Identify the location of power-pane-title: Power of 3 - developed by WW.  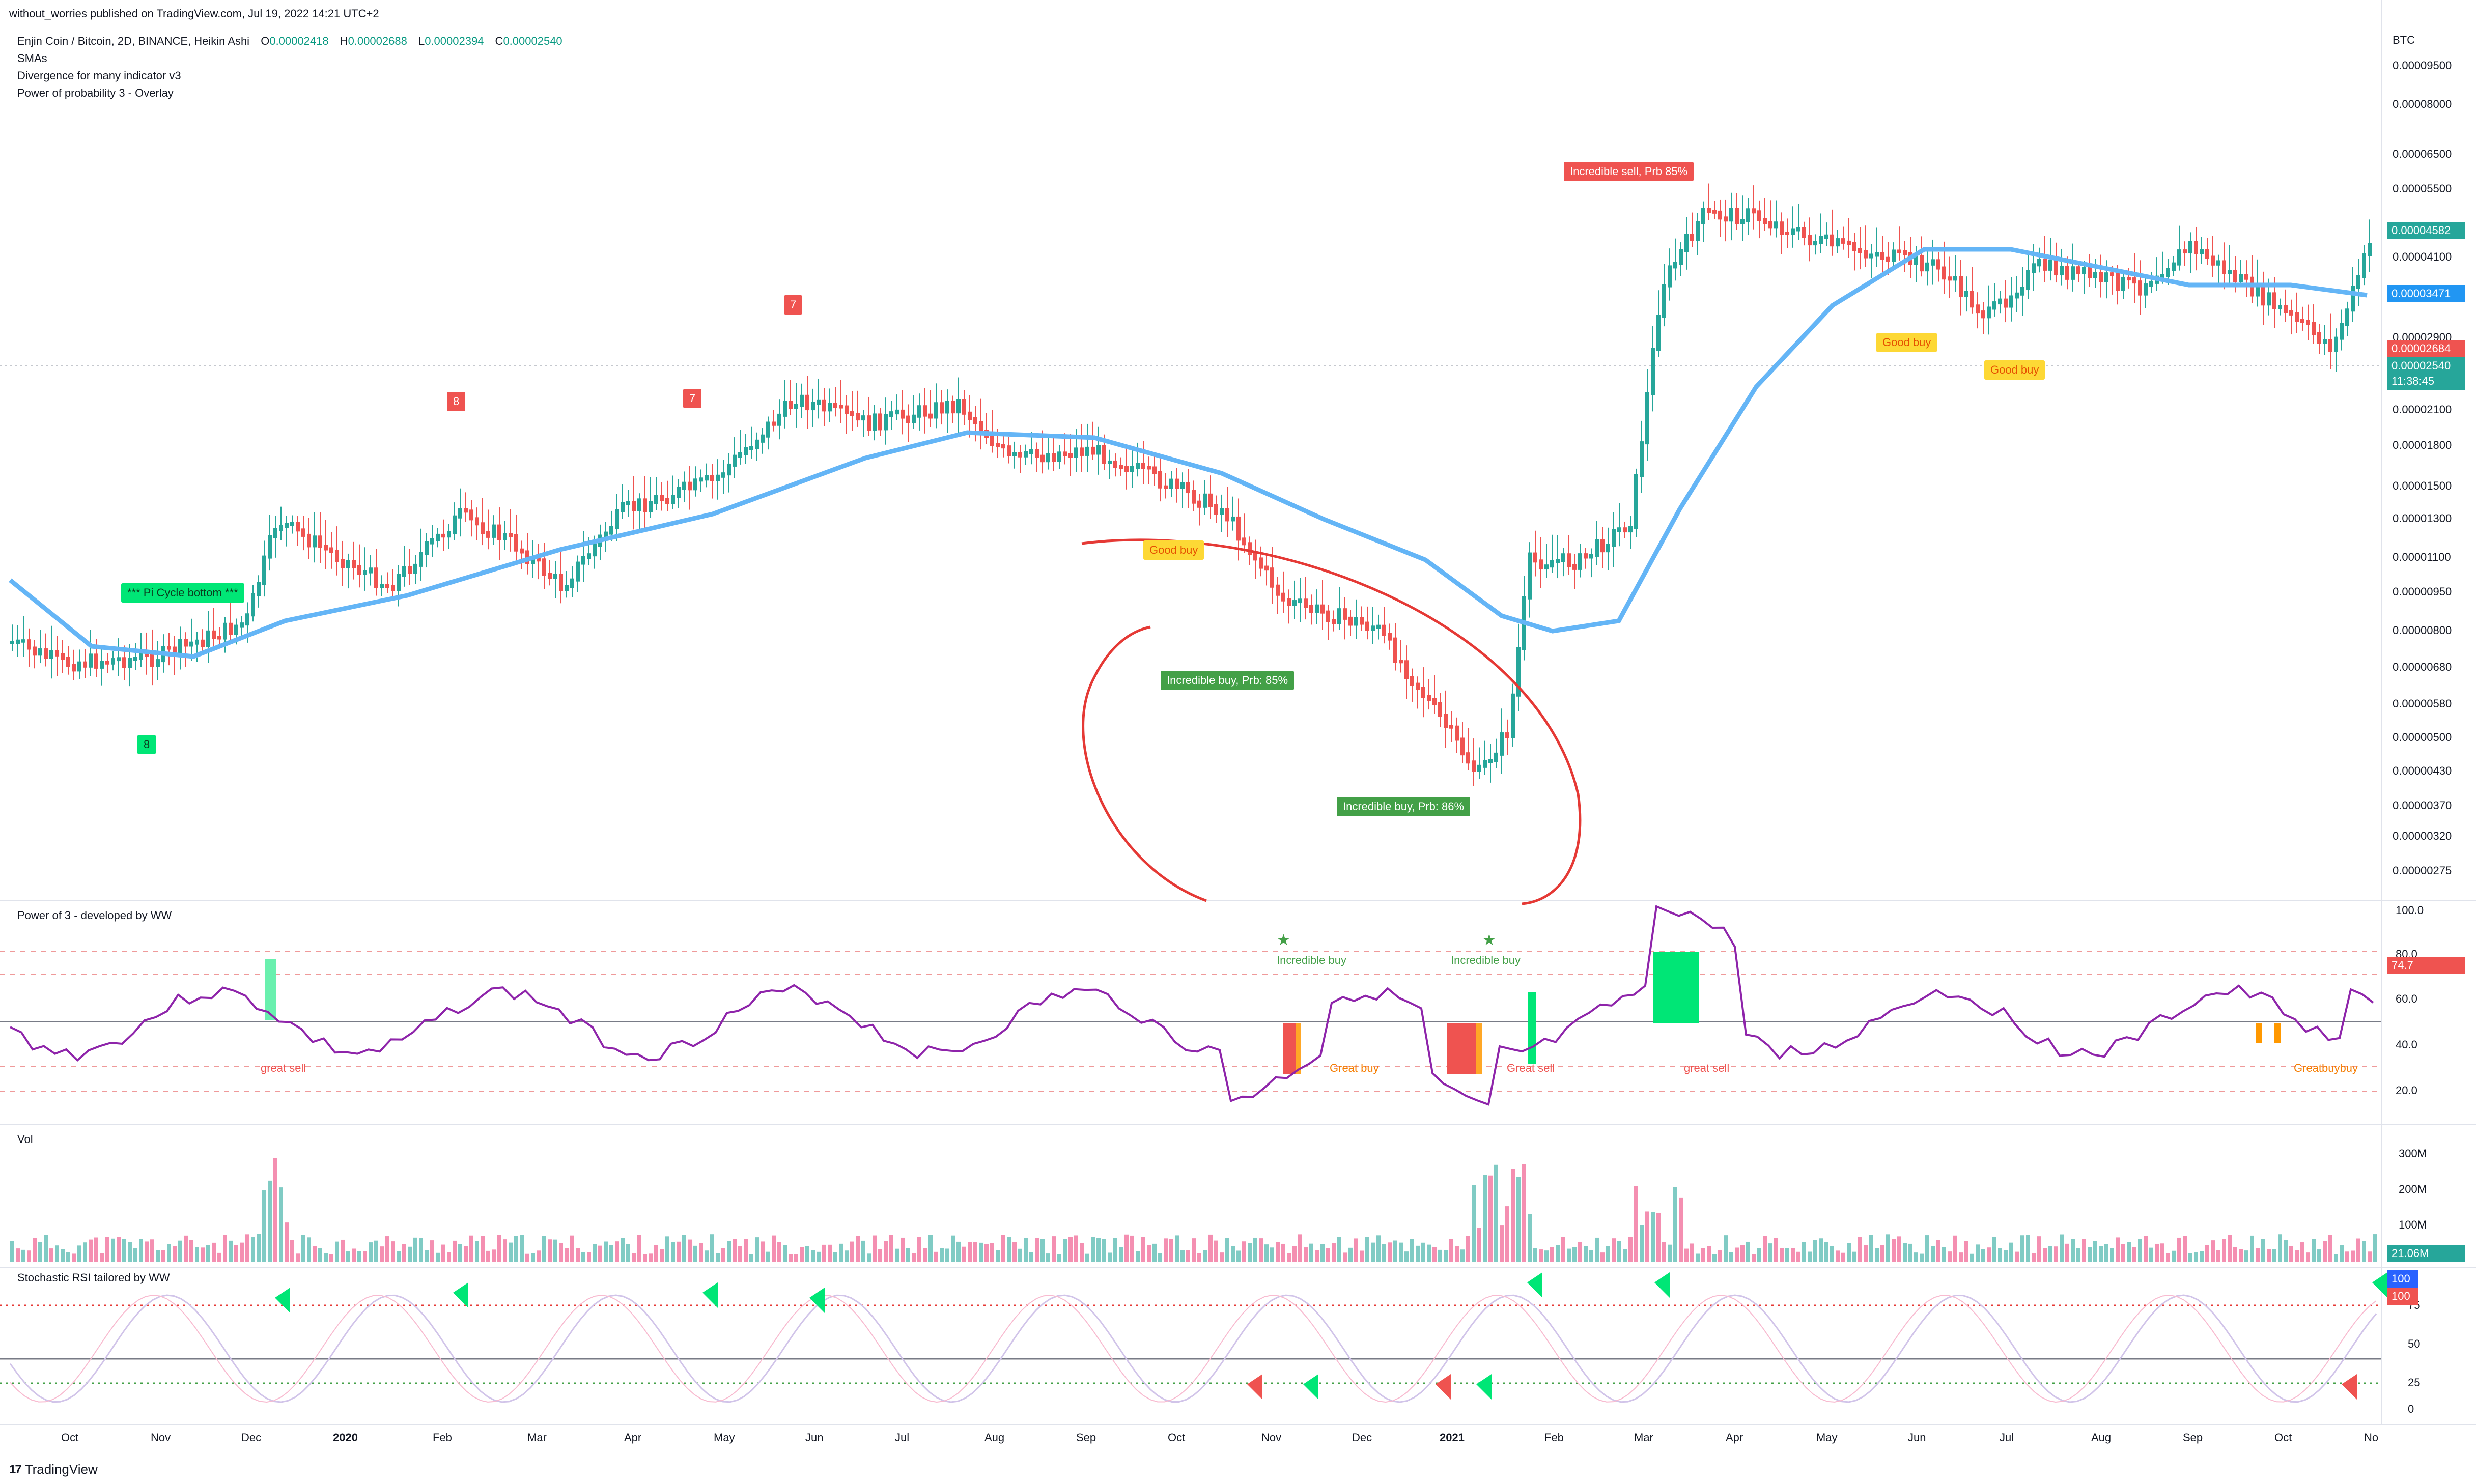
(94, 916).